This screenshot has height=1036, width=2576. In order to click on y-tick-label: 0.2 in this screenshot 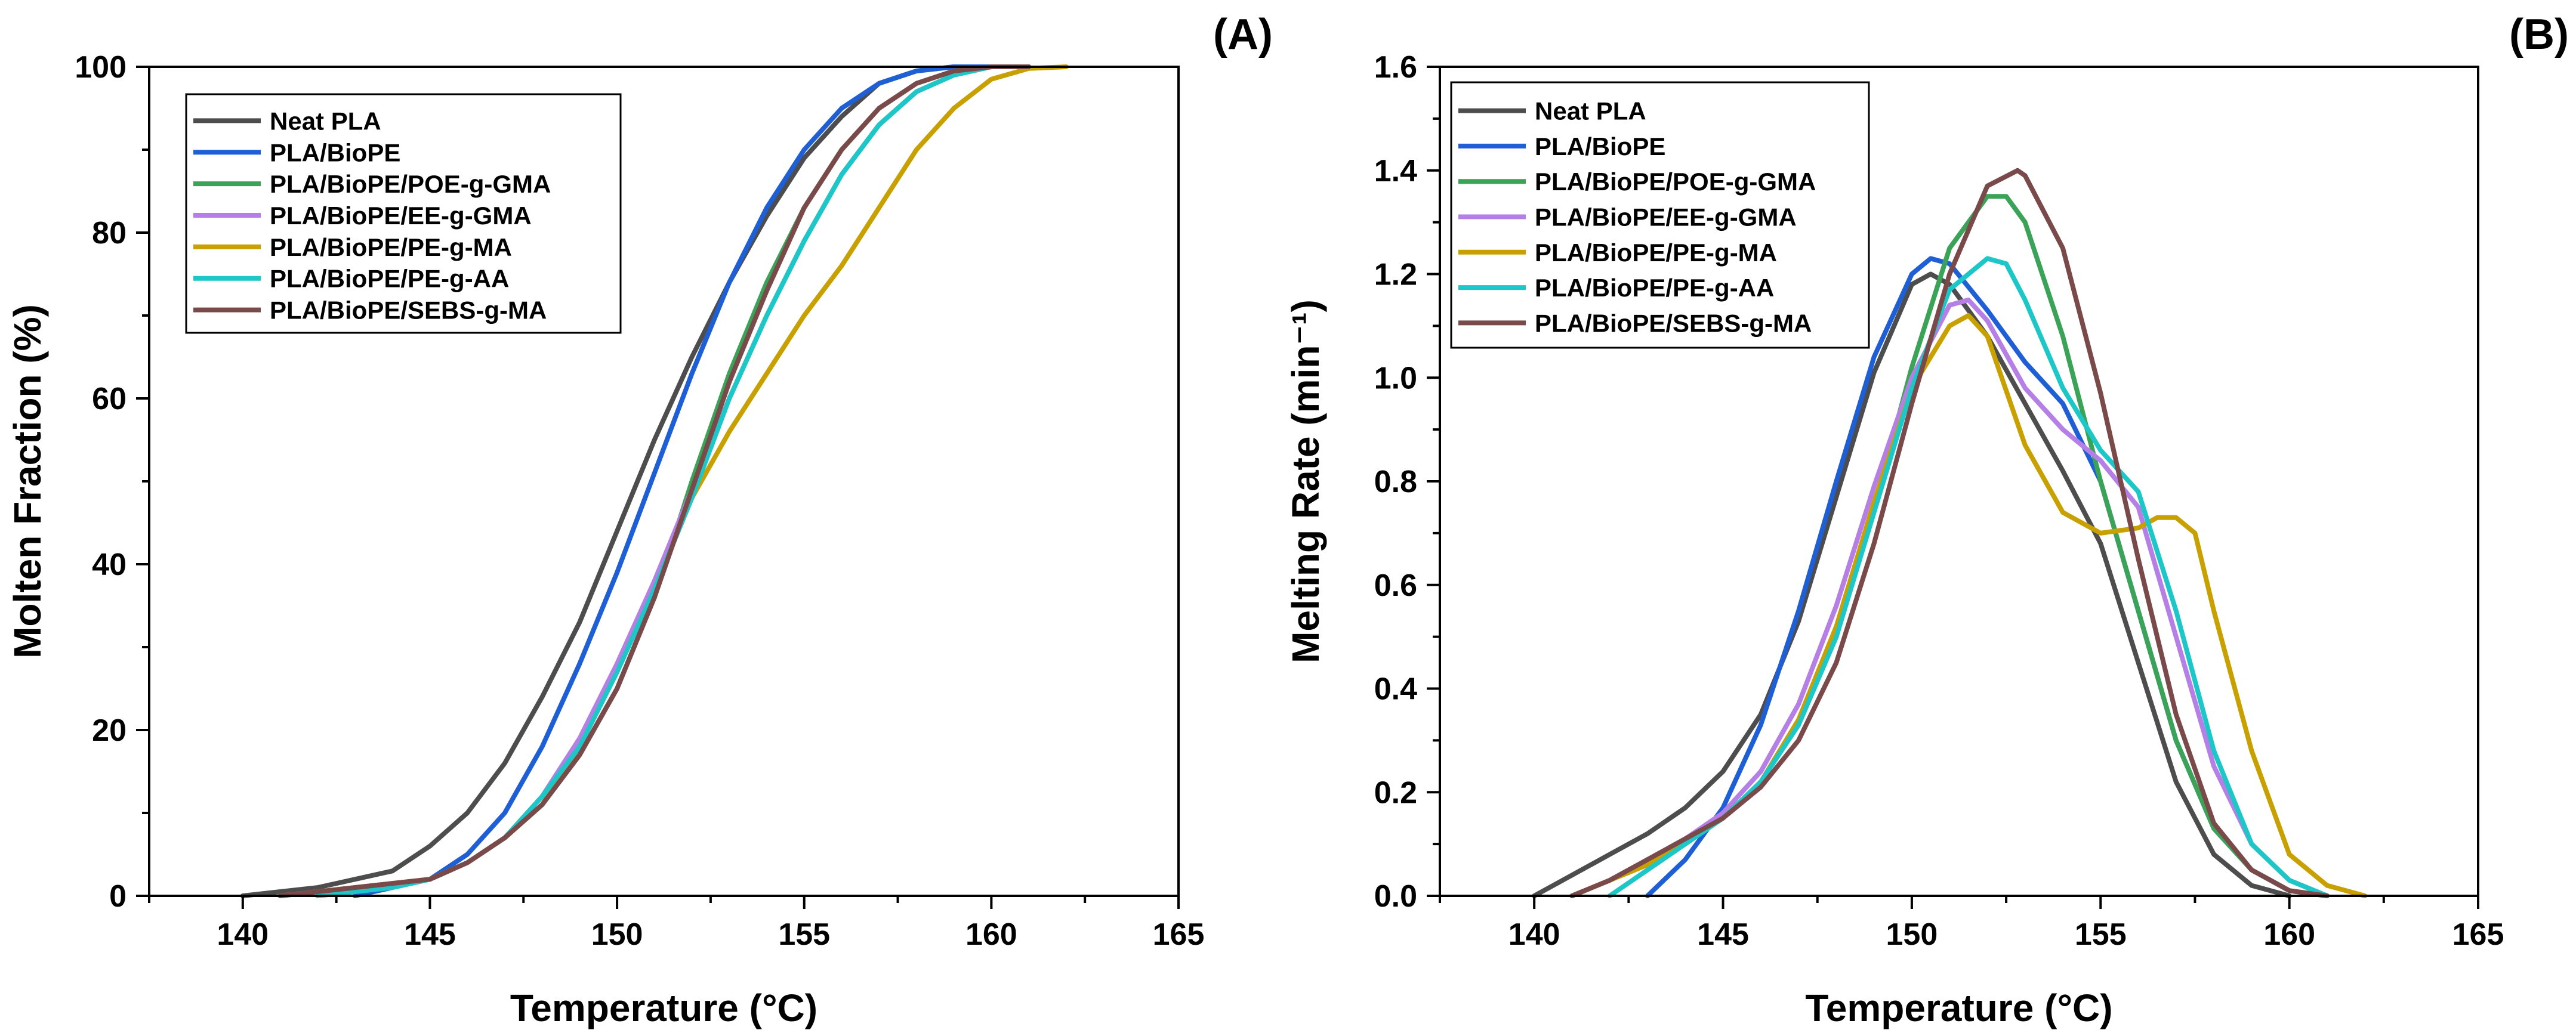, I will do `click(1395, 792)`.